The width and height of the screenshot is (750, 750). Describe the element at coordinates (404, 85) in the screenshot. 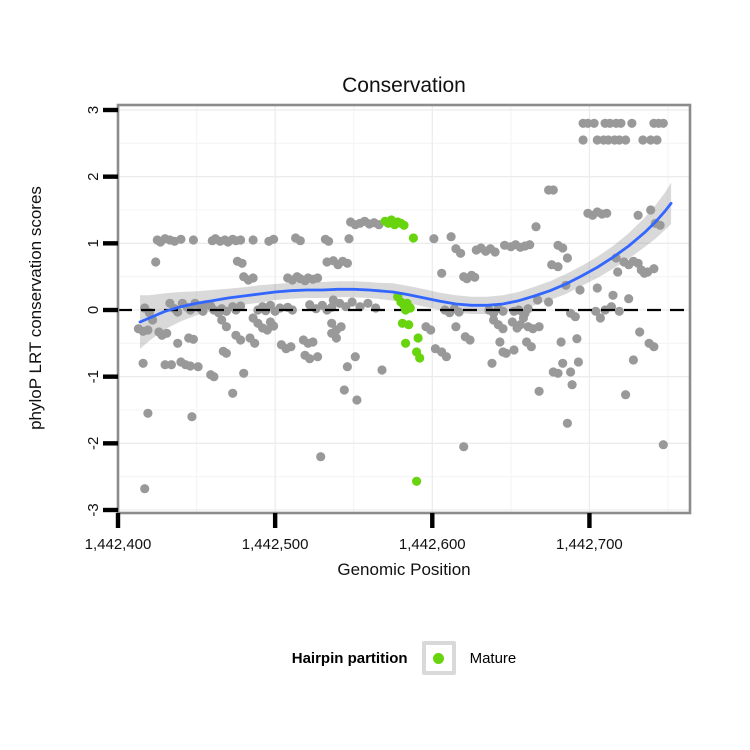

I see `chart-title: Conservation` at that location.